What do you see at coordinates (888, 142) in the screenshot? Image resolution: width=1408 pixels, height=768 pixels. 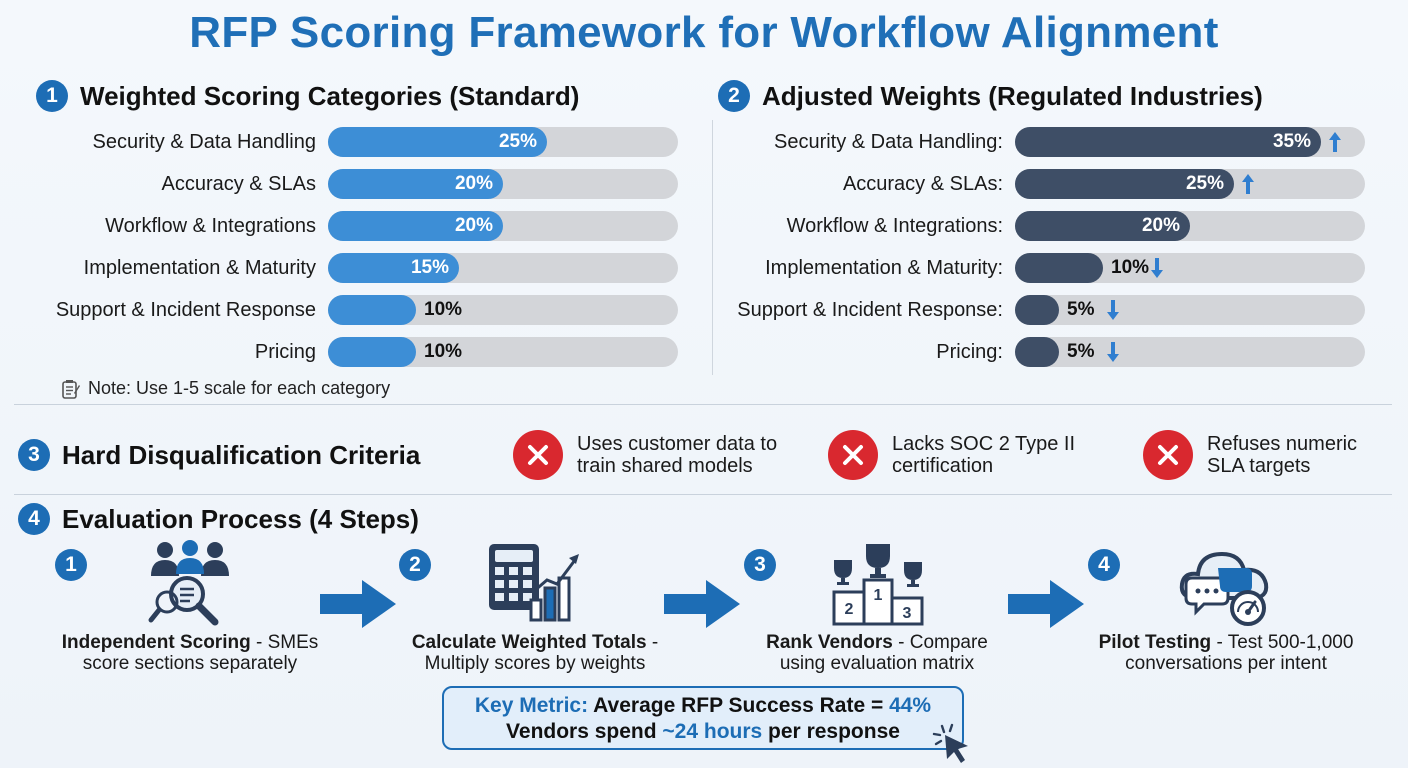 I see `bar-category-label: Security & Data Handling:` at bounding box center [888, 142].